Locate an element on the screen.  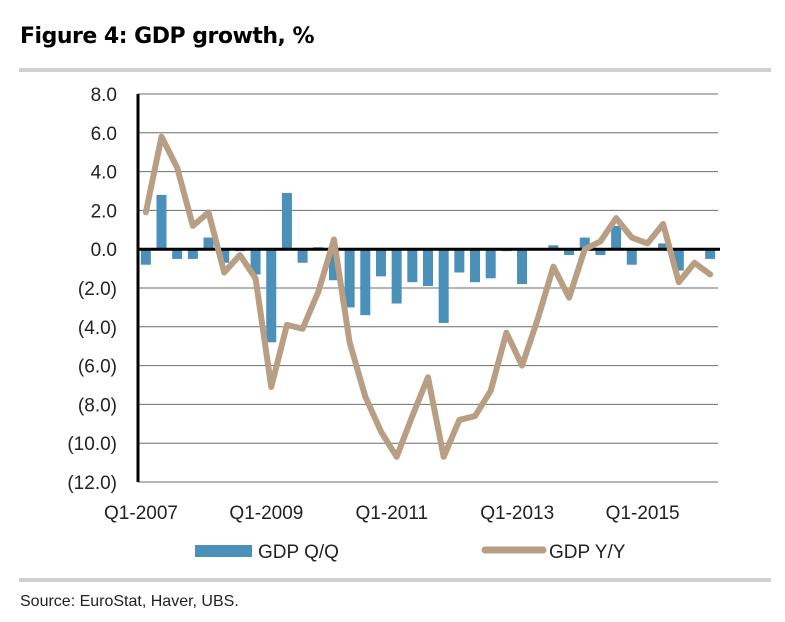
y-tick-label: (8.0) is located at coordinates (97, 405).